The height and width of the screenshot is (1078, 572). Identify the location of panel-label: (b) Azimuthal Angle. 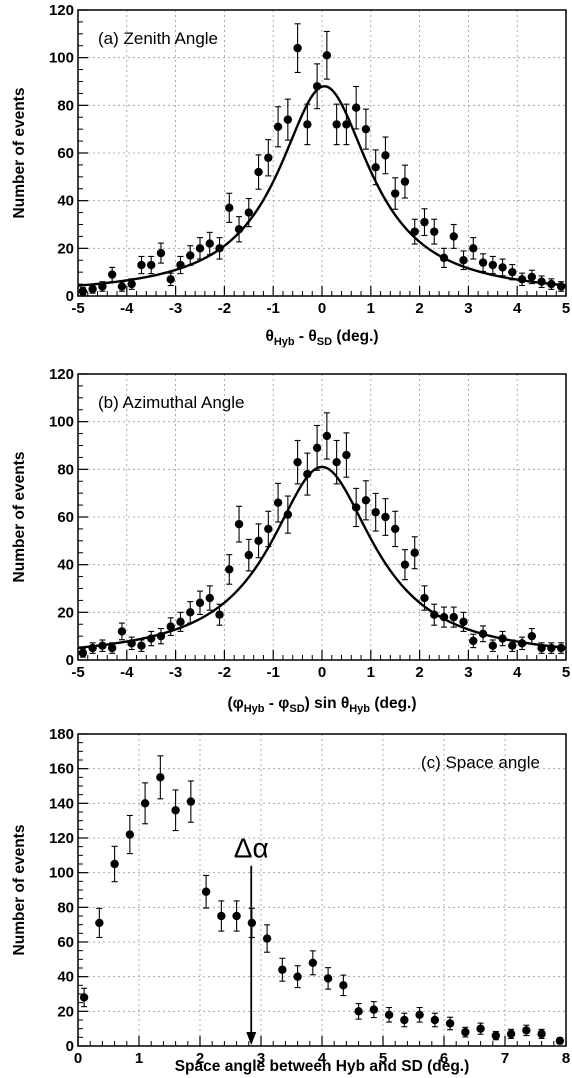
(171, 402).